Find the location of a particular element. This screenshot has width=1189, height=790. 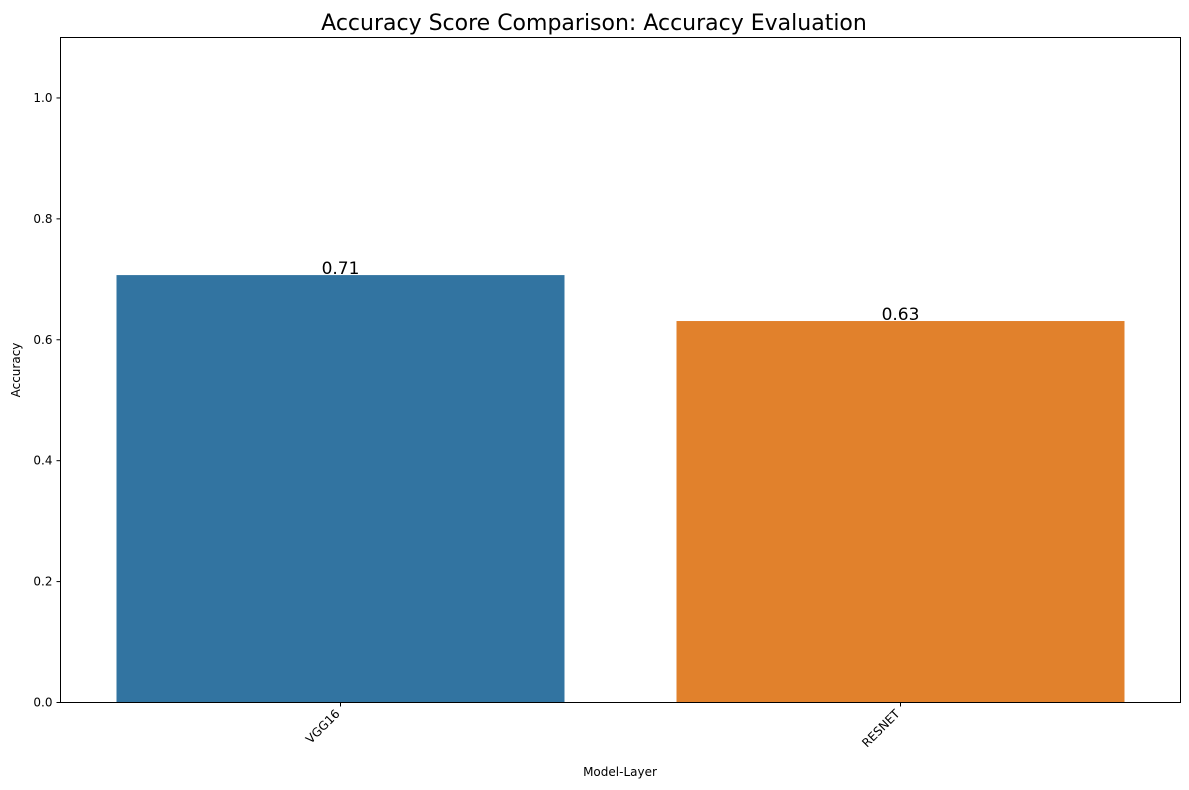

x-tick-label-vgg16: VGG16 is located at coordinates (323, 727).